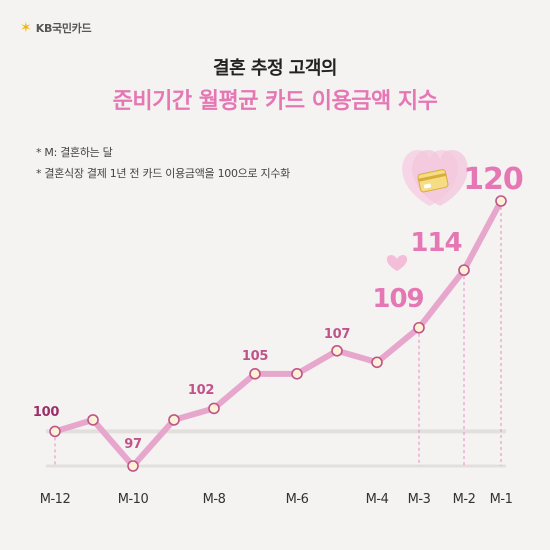 This screenshot has height=550, width=550. I want to click on tick-label-M-6: M-6, so click(297, 499).